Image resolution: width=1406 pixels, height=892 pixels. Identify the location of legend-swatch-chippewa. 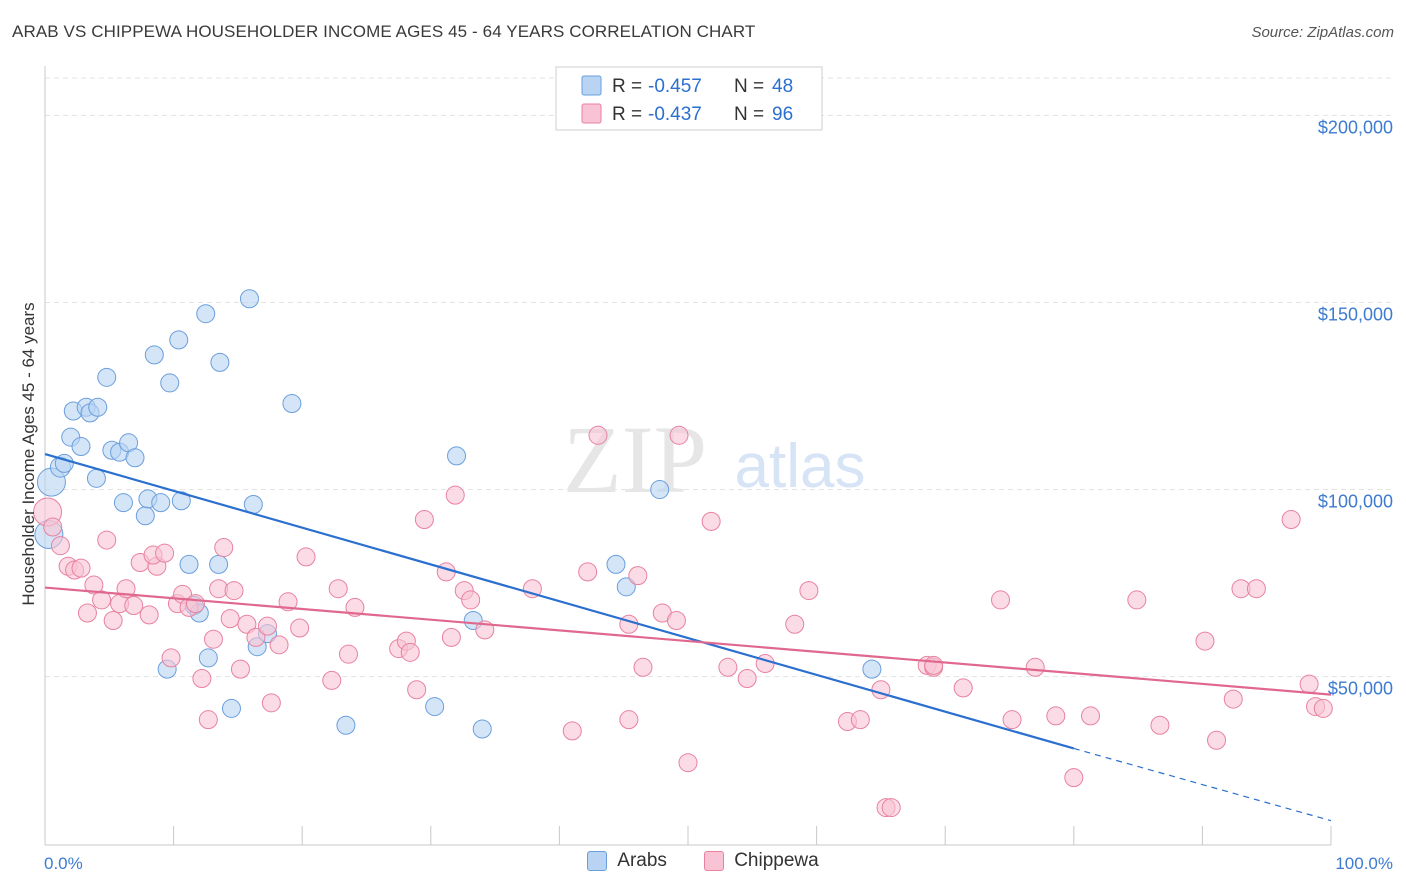
(591, 113).